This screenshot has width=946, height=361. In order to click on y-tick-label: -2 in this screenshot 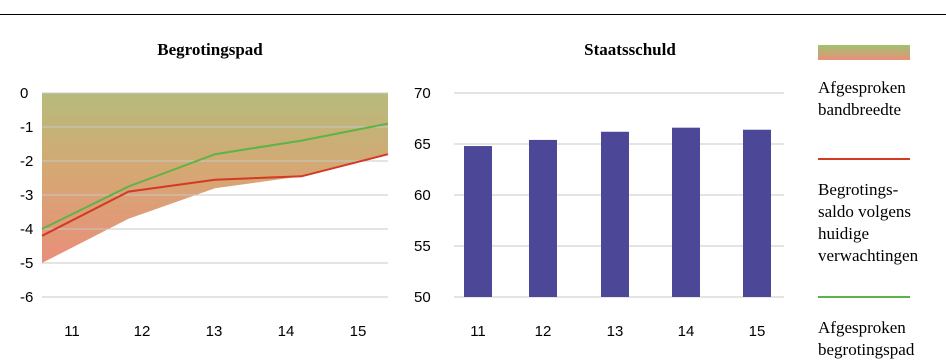, I will do `click(26, 161)`.